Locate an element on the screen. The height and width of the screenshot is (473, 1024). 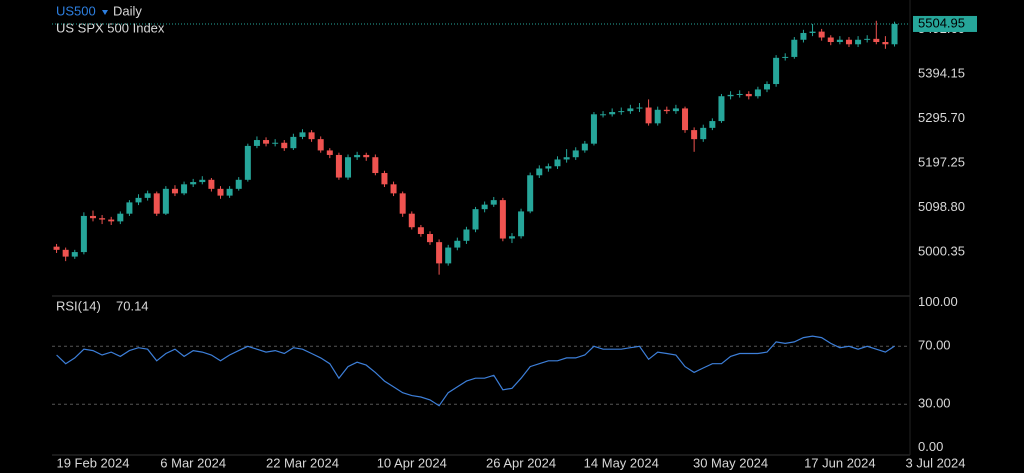
dropdown-icon is located at coordinates (105, 12).